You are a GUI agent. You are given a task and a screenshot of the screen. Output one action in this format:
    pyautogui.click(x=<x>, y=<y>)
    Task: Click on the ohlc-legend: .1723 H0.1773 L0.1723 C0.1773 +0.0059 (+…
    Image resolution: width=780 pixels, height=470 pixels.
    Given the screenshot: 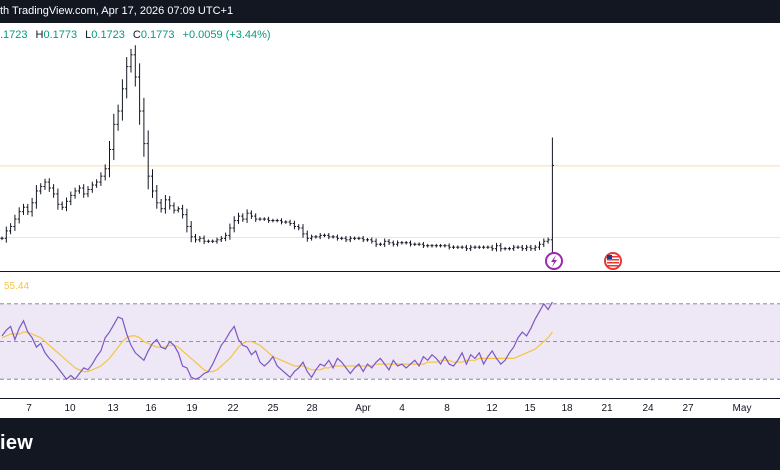 What is the action you would take?
    pyautogui.click(x=135, y=35)
    